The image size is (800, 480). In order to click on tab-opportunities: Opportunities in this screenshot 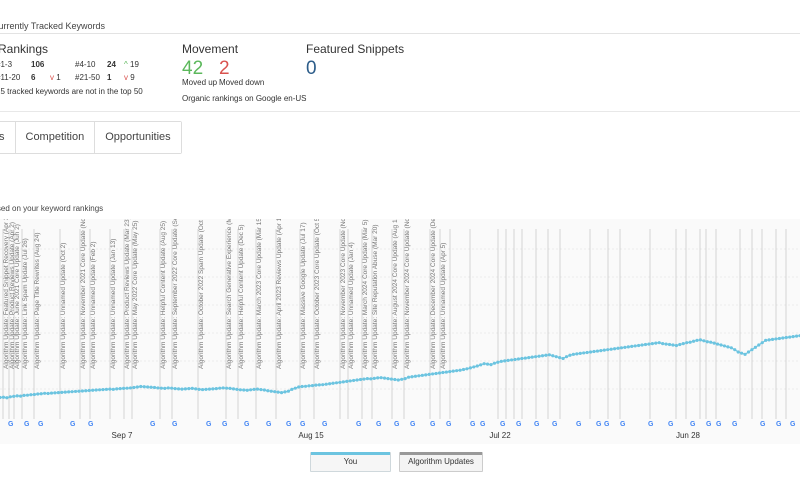, I will do `click(138, 137)`.